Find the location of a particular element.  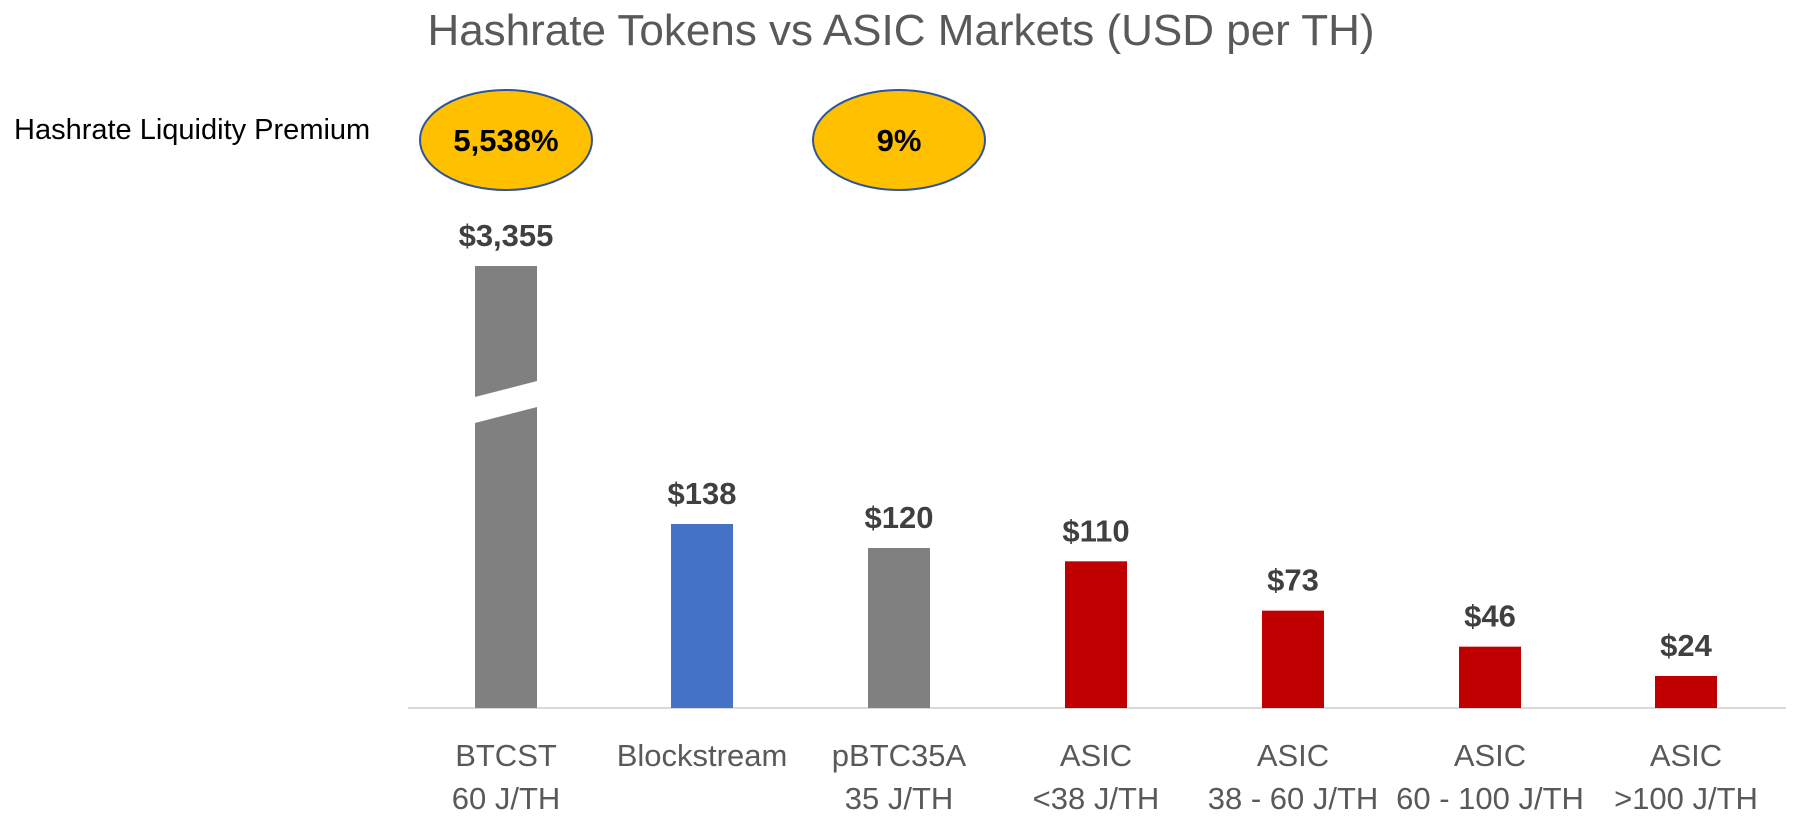

premium-label: Hashrate Liquidity Premium is located at coordinates (192, 130).